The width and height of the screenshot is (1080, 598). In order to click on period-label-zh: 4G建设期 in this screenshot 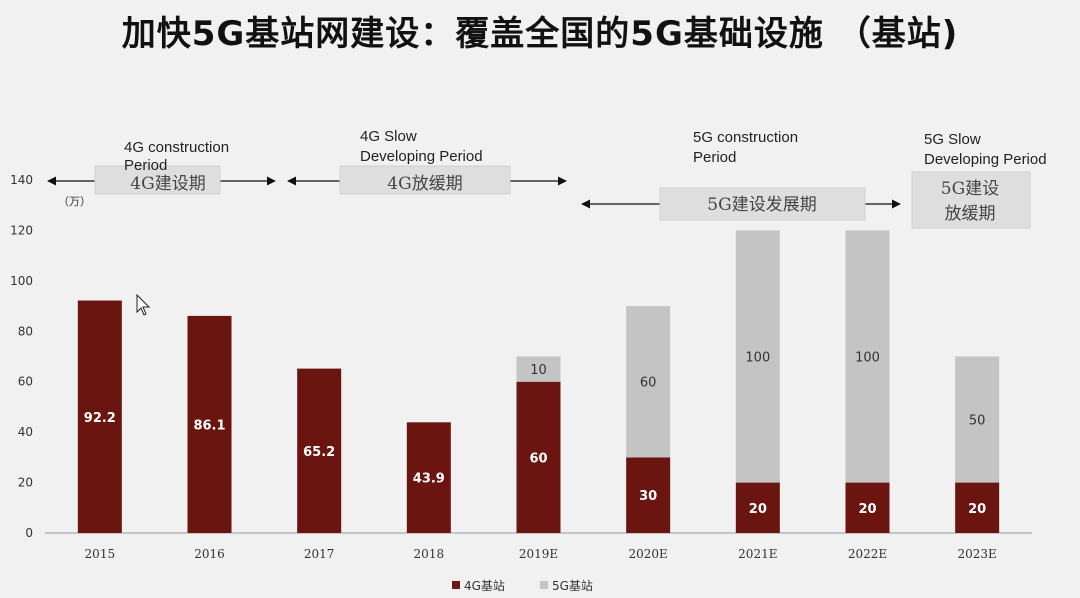, I will do `click(167, 184)`.